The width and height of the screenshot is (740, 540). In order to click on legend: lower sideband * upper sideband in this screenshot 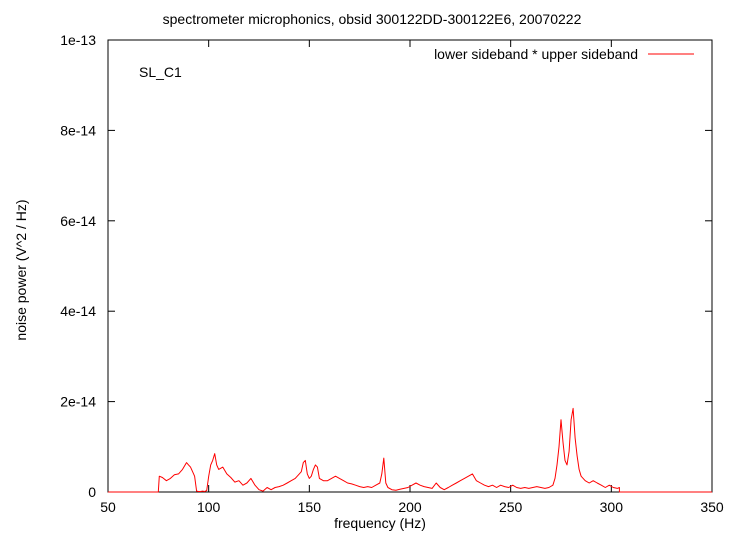, I will do `click(564, 54)`.